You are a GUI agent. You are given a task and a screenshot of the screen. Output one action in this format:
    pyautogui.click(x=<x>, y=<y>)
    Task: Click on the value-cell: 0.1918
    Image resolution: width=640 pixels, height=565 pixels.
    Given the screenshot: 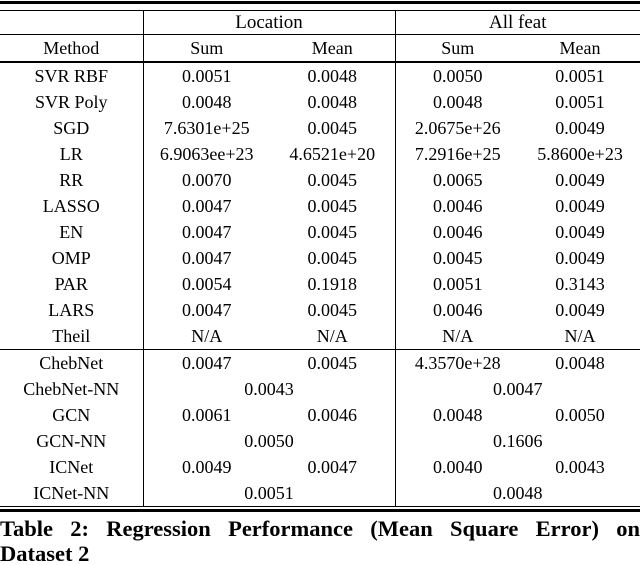 What is the action you would take?
    pyautogui.click(x=332, y=283)
    